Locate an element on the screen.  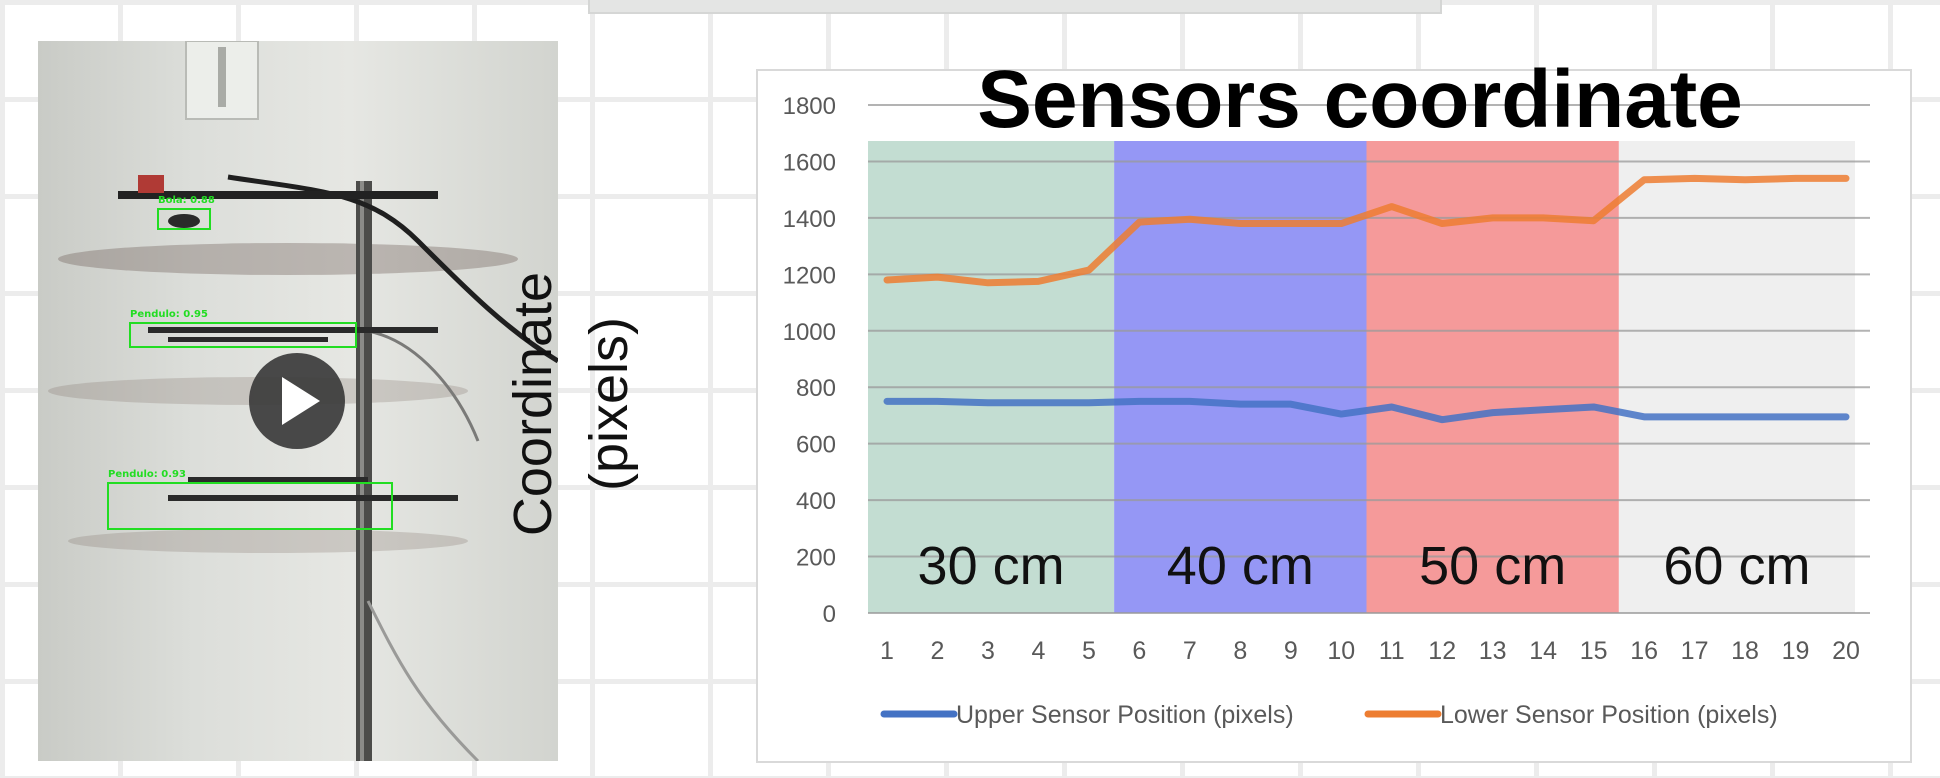
region-label: 40 cm is located at coordinates (1240, 566).